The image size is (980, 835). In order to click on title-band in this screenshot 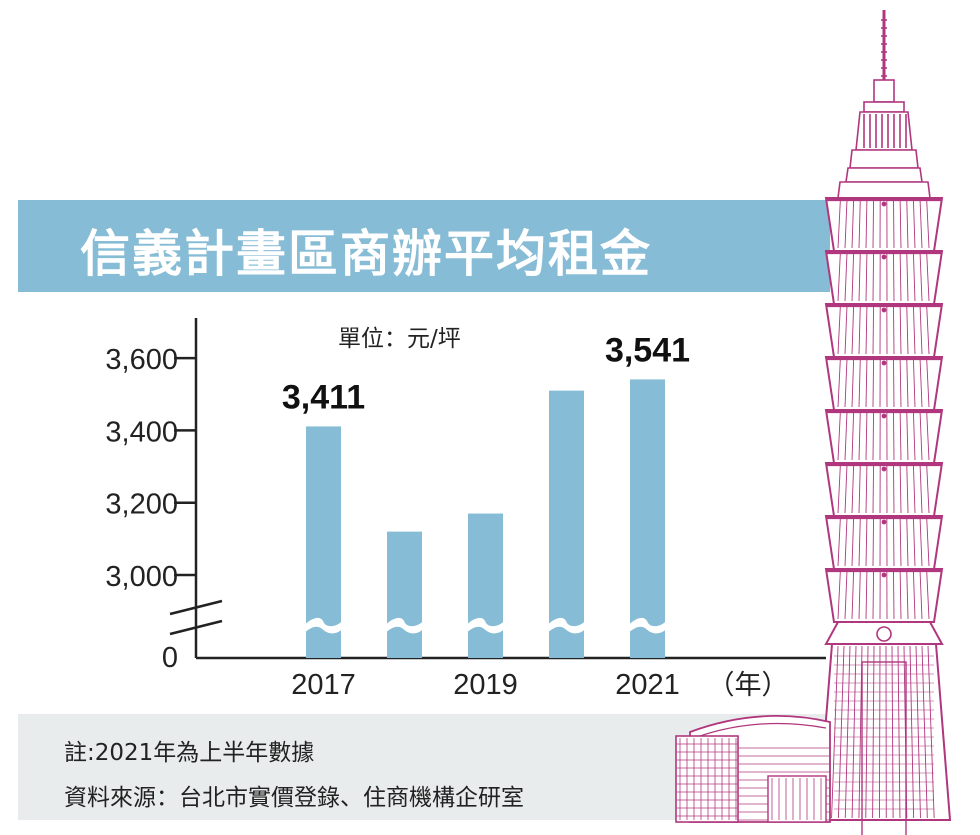, I will do `click(424, 246)`.